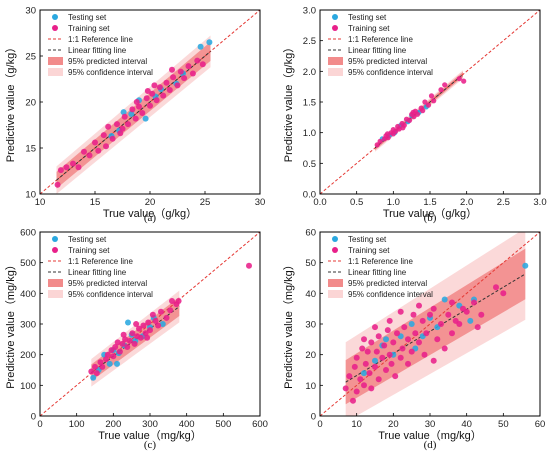 This screenshot has height=456, width=550. I want to click on x-tick-label: 0, so click(39, 424).